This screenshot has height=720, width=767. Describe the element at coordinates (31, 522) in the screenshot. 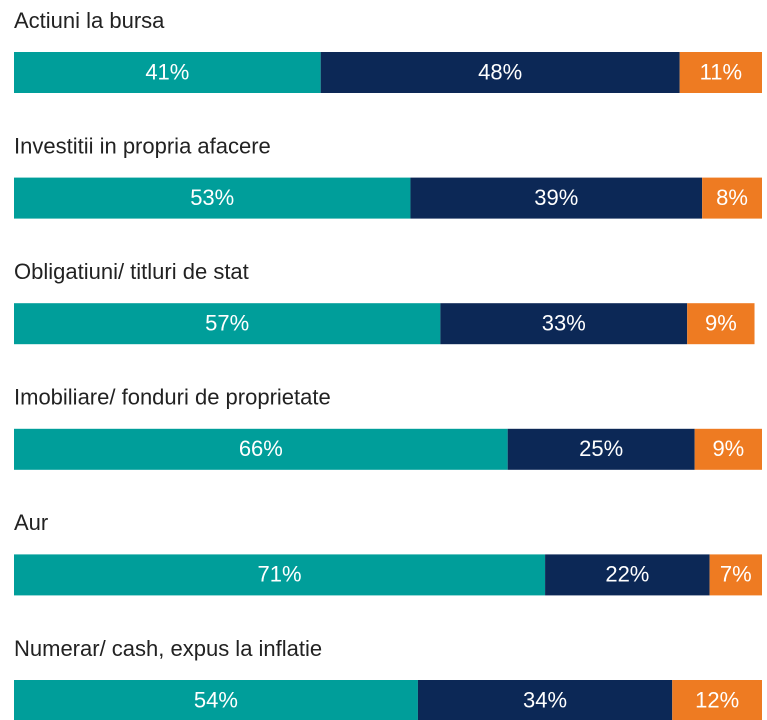

I see `category-label: Aur` at that location.